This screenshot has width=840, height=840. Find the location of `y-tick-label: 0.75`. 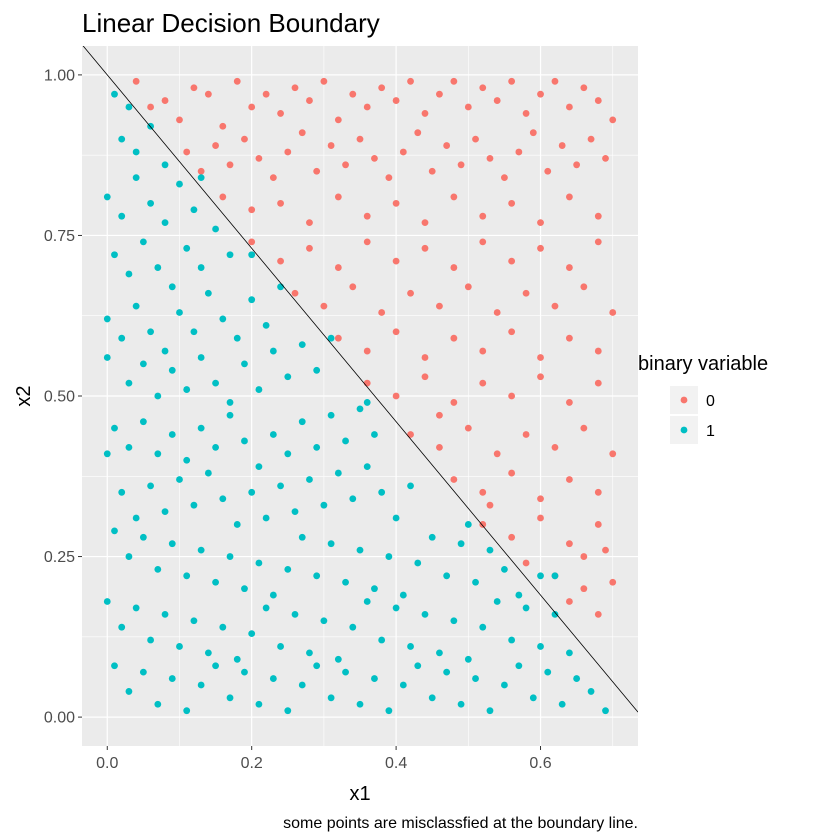

y-tick-label: 0.75 is located at coordinates (59, 236).